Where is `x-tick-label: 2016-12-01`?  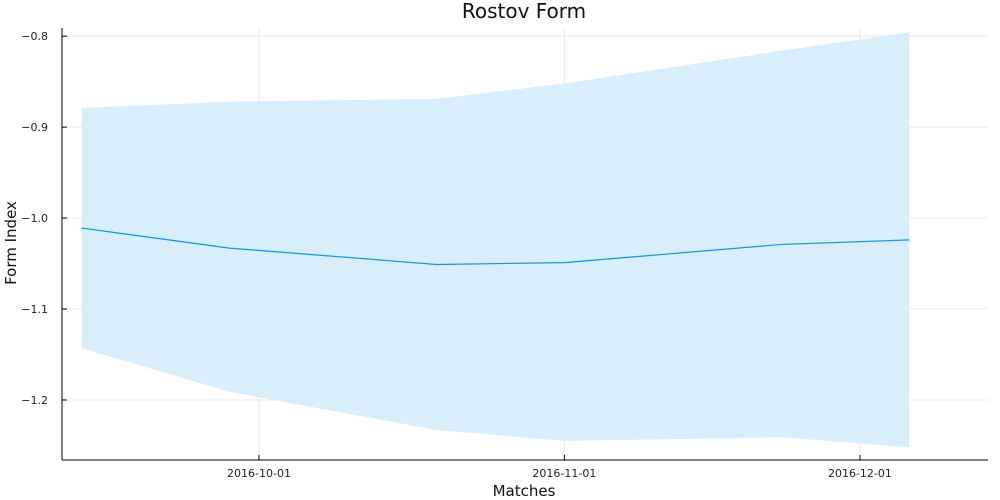
x-tick-label: 2016-12-01 is located at coordinates (860, 473).